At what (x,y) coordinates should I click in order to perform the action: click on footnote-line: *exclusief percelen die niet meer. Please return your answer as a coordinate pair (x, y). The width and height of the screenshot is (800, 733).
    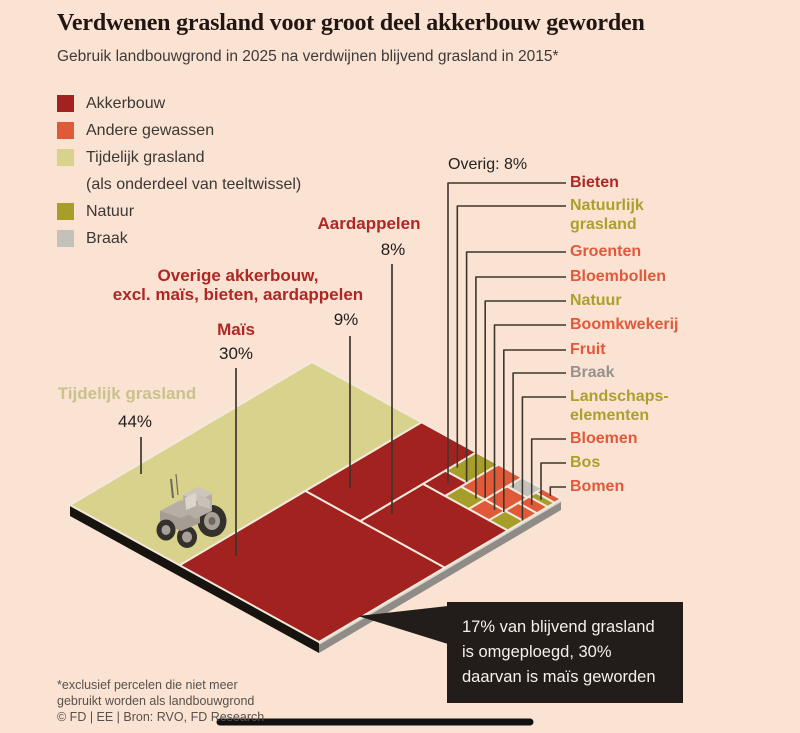
    Looking at the image, I should click on (147, 685).